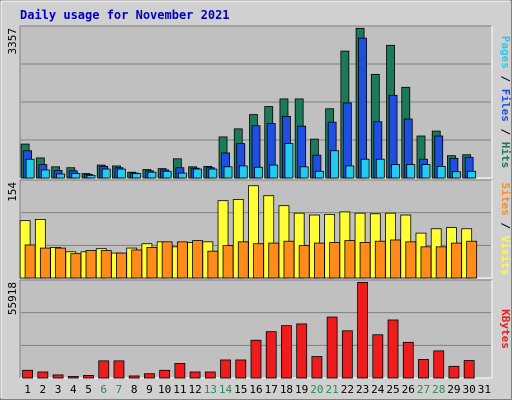  I want to click on x-tick-day-13: 13, so click(210, 389).